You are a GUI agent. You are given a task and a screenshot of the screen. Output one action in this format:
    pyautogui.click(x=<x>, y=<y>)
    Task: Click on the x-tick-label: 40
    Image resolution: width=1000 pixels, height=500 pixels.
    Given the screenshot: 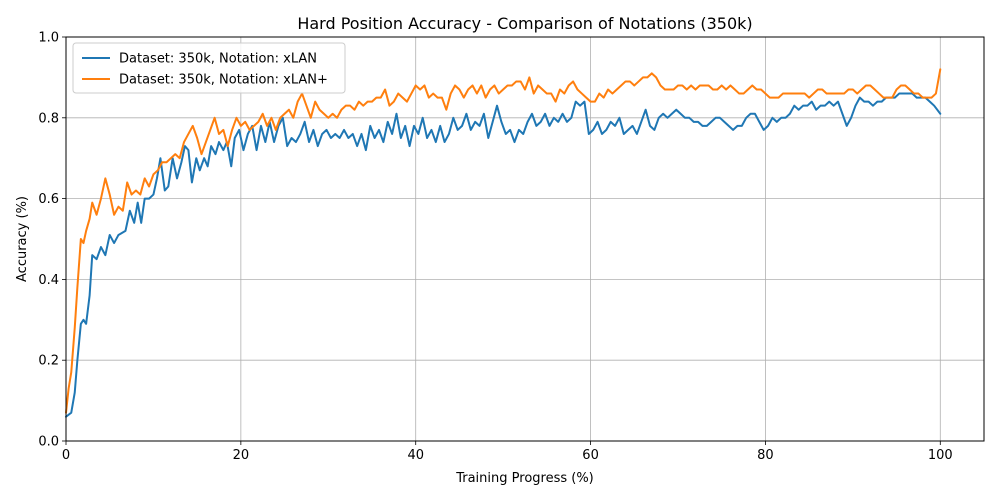 What is the action you would take?
    pyautogui.click(x=415, y=455)
    